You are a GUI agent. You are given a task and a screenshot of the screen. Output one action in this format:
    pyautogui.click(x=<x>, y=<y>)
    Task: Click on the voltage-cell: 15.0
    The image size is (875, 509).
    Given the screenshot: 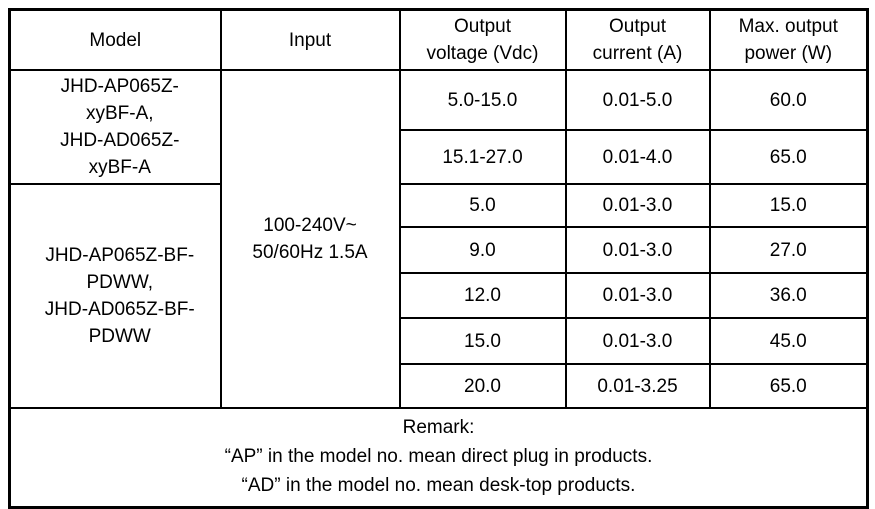 What is the action you would take?
    pyautogui.click(x=482, y=341)
    